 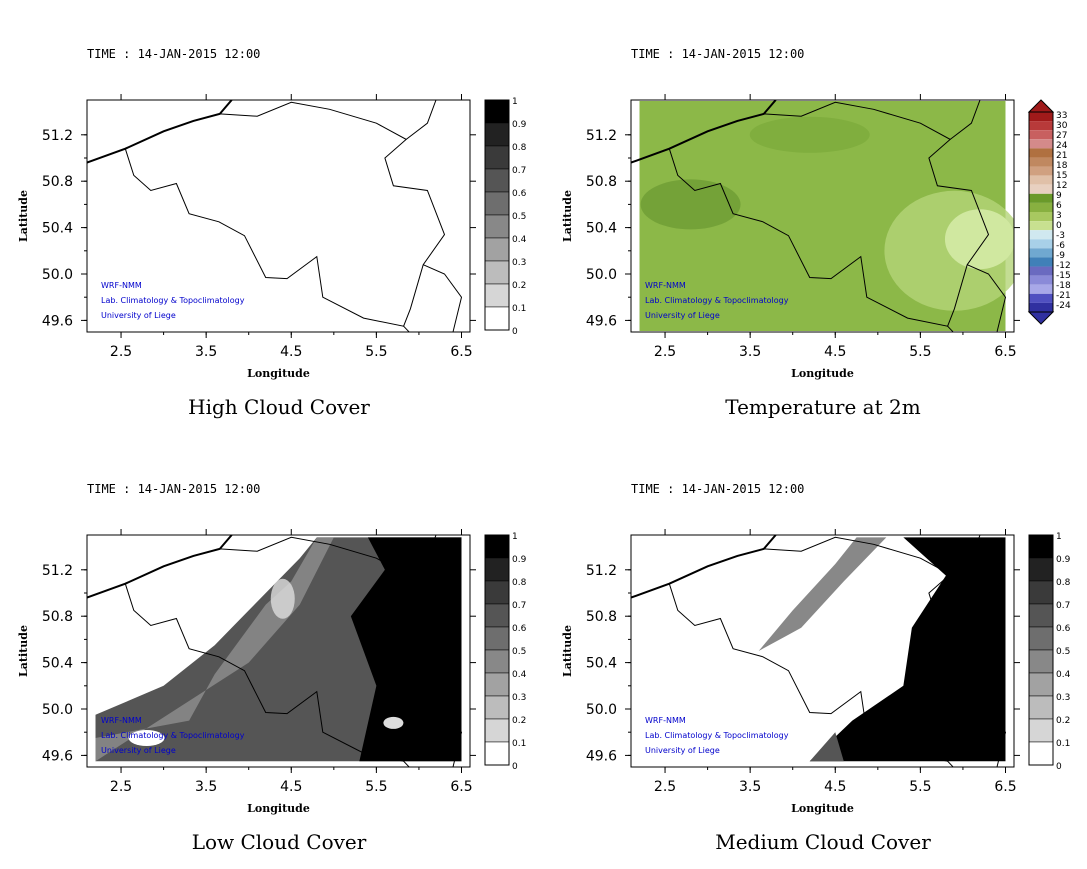 What do you see at coordinates (1059, 216) in the screenshot?
I see `colorbar-label: 3` at bounding box center [1059, 216].